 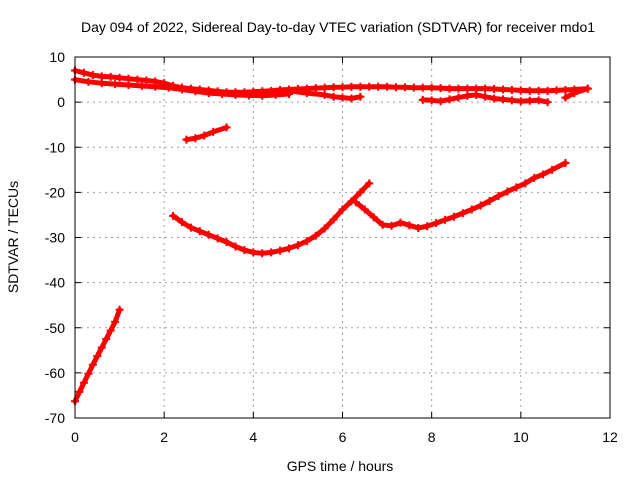 I want to click on y-tick-label: -40, so click(x=55, y=283).